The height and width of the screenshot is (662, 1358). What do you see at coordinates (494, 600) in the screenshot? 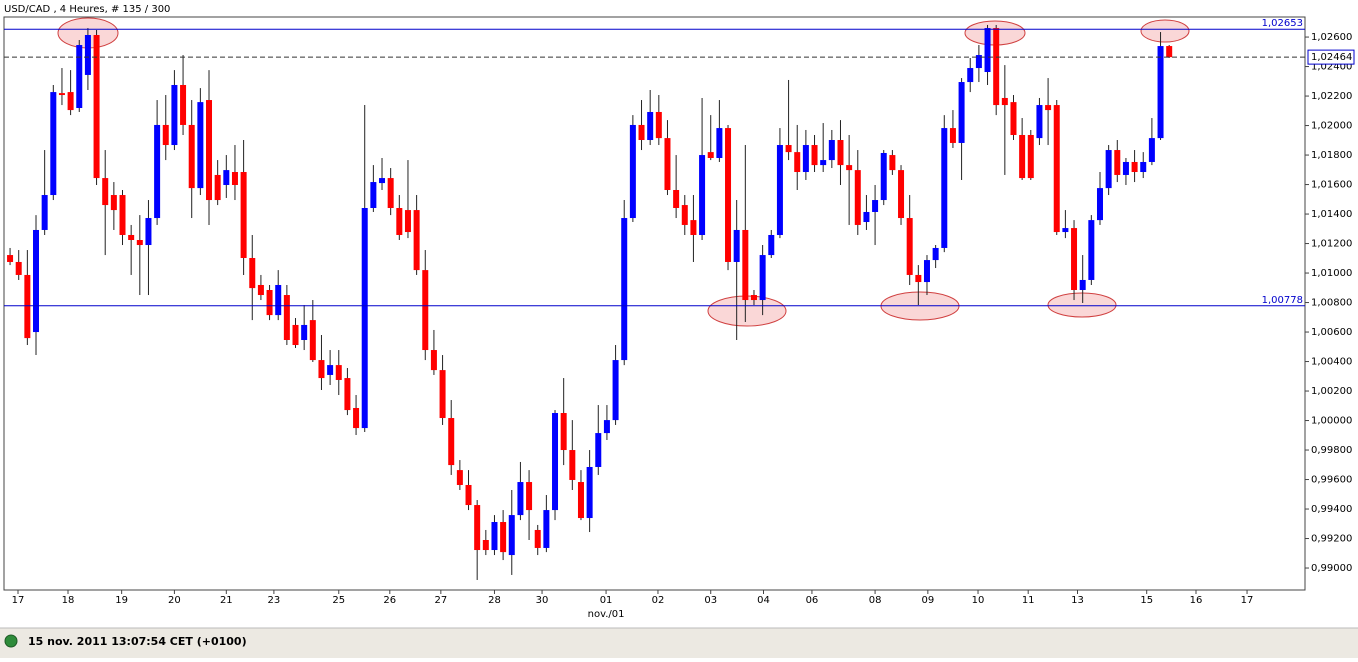
I see `x-tick-label: 28` at bounding box center [494, 600].